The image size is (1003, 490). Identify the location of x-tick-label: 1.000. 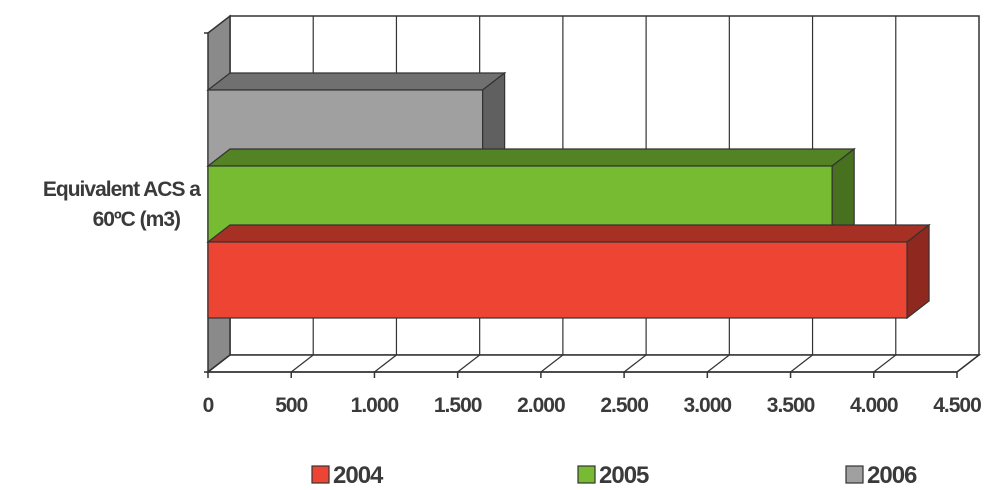
(375, 405).